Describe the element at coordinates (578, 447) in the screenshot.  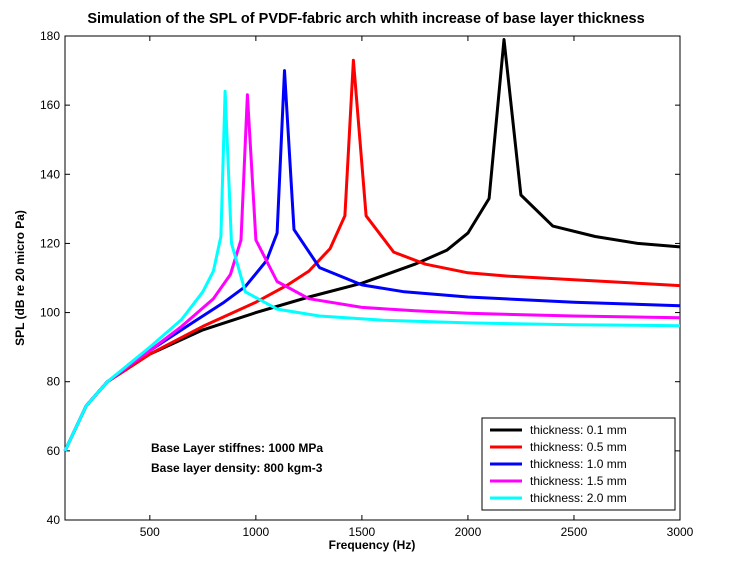
I see `legend-label-2: thickness: 0.5 mm` at that location.